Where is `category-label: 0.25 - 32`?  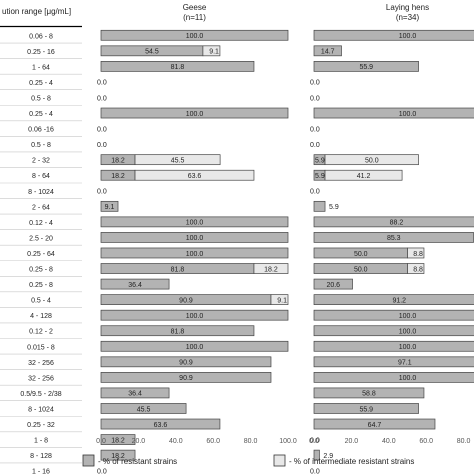 category-label: 0.25 - 32 is located at coordinates (41, 425).